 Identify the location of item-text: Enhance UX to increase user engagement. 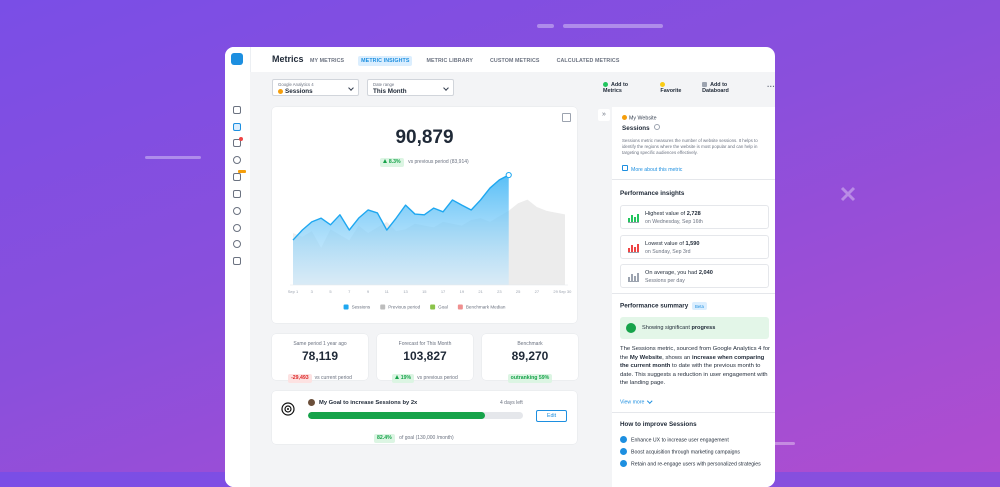
(680, 440).